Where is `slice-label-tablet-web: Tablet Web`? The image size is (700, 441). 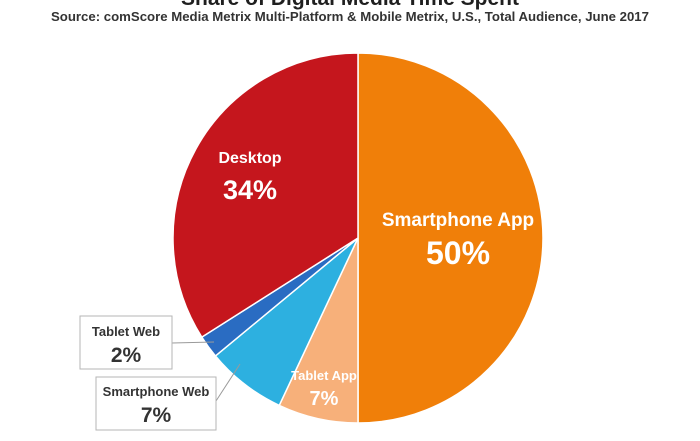
slice-label-tablet-web: Tablet Web is located at coordinates (126, 331).